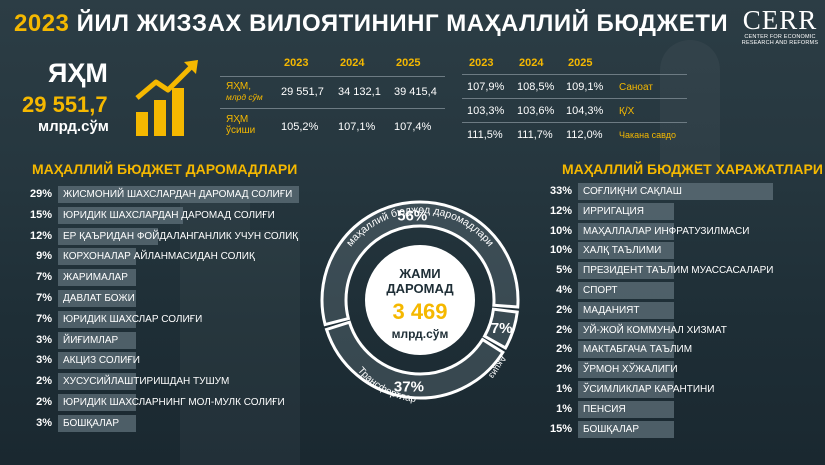 Image resolution: width=825 pixels, height=465 pixels. I want to click on logo-line2: RESEARCH AND REFORMS, so click(780, 43).